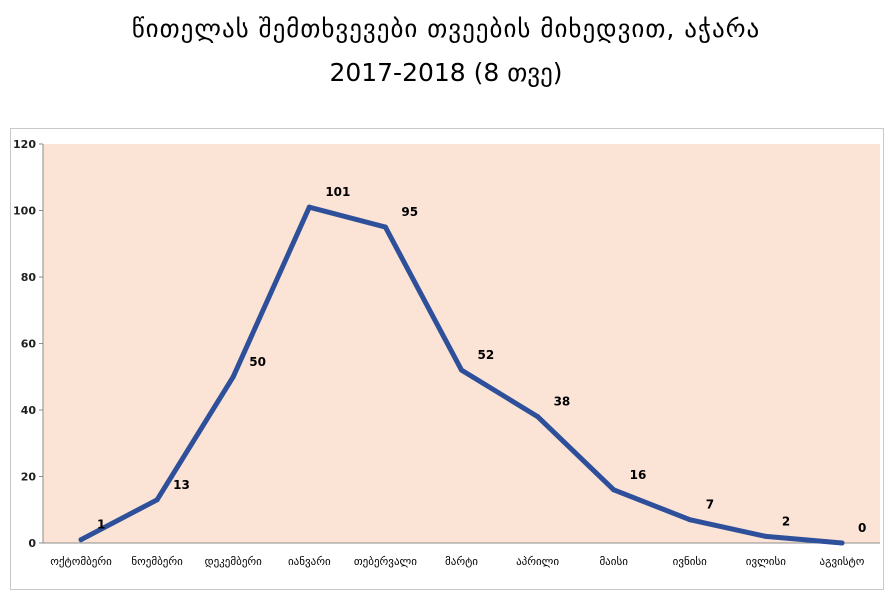  I want to click on data-label: 13, so click(181, 485).